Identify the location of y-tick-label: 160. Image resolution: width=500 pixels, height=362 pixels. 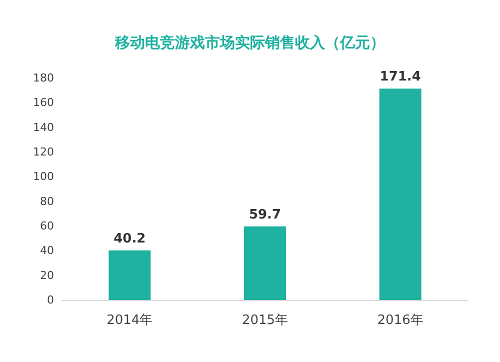
(43, 103).